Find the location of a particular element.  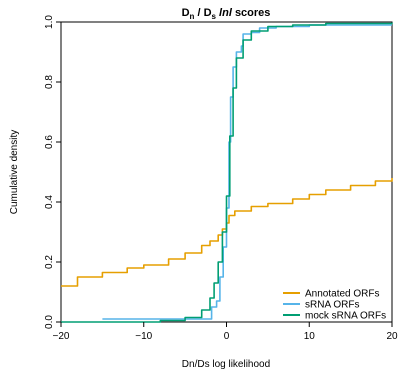

chart-title: Dn / Ds lnl scores is located at coordinates (226, 14).